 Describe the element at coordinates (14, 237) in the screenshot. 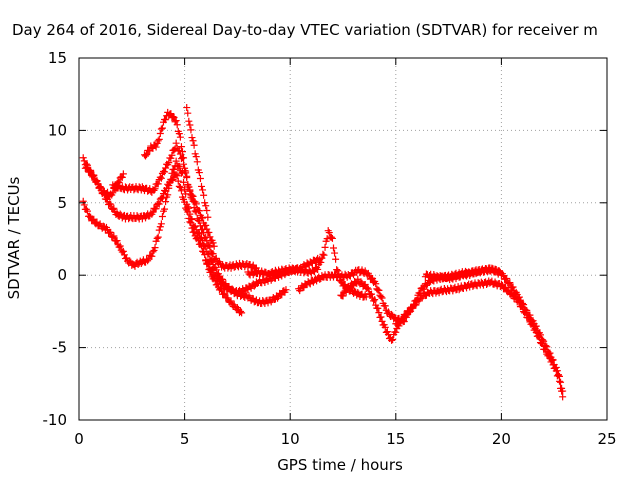

I see `y-axis-label: SDTVAR / TECUs` at that location.